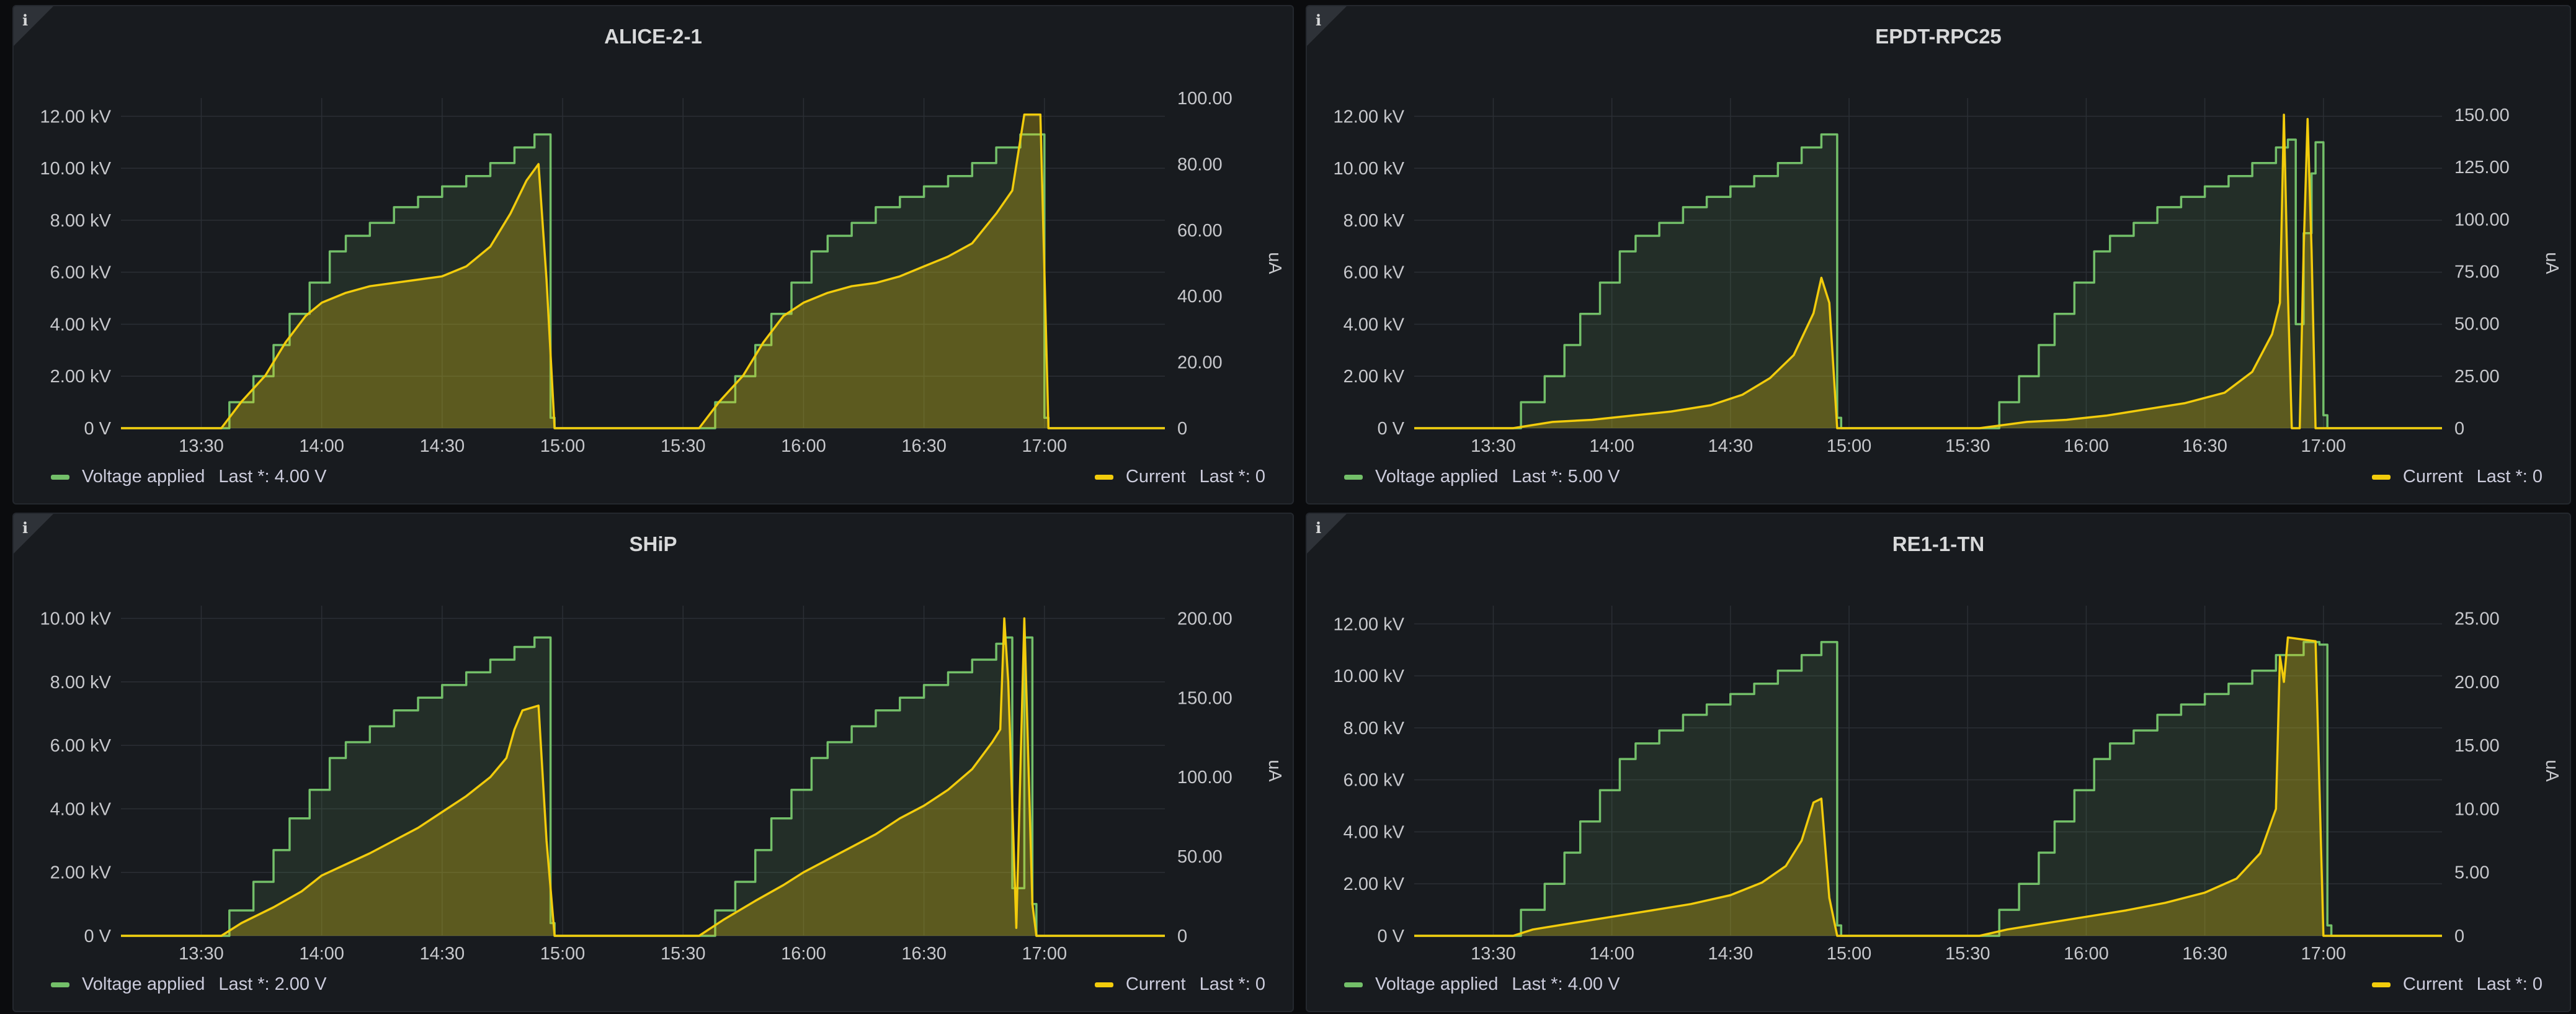 The width and height of the screenshot is (2576, 1014). Describe the element at coordinates (189, 984) in the screenshot. I see `legend-voltage: Voltage applied Last *: 2.00 V` at that location.